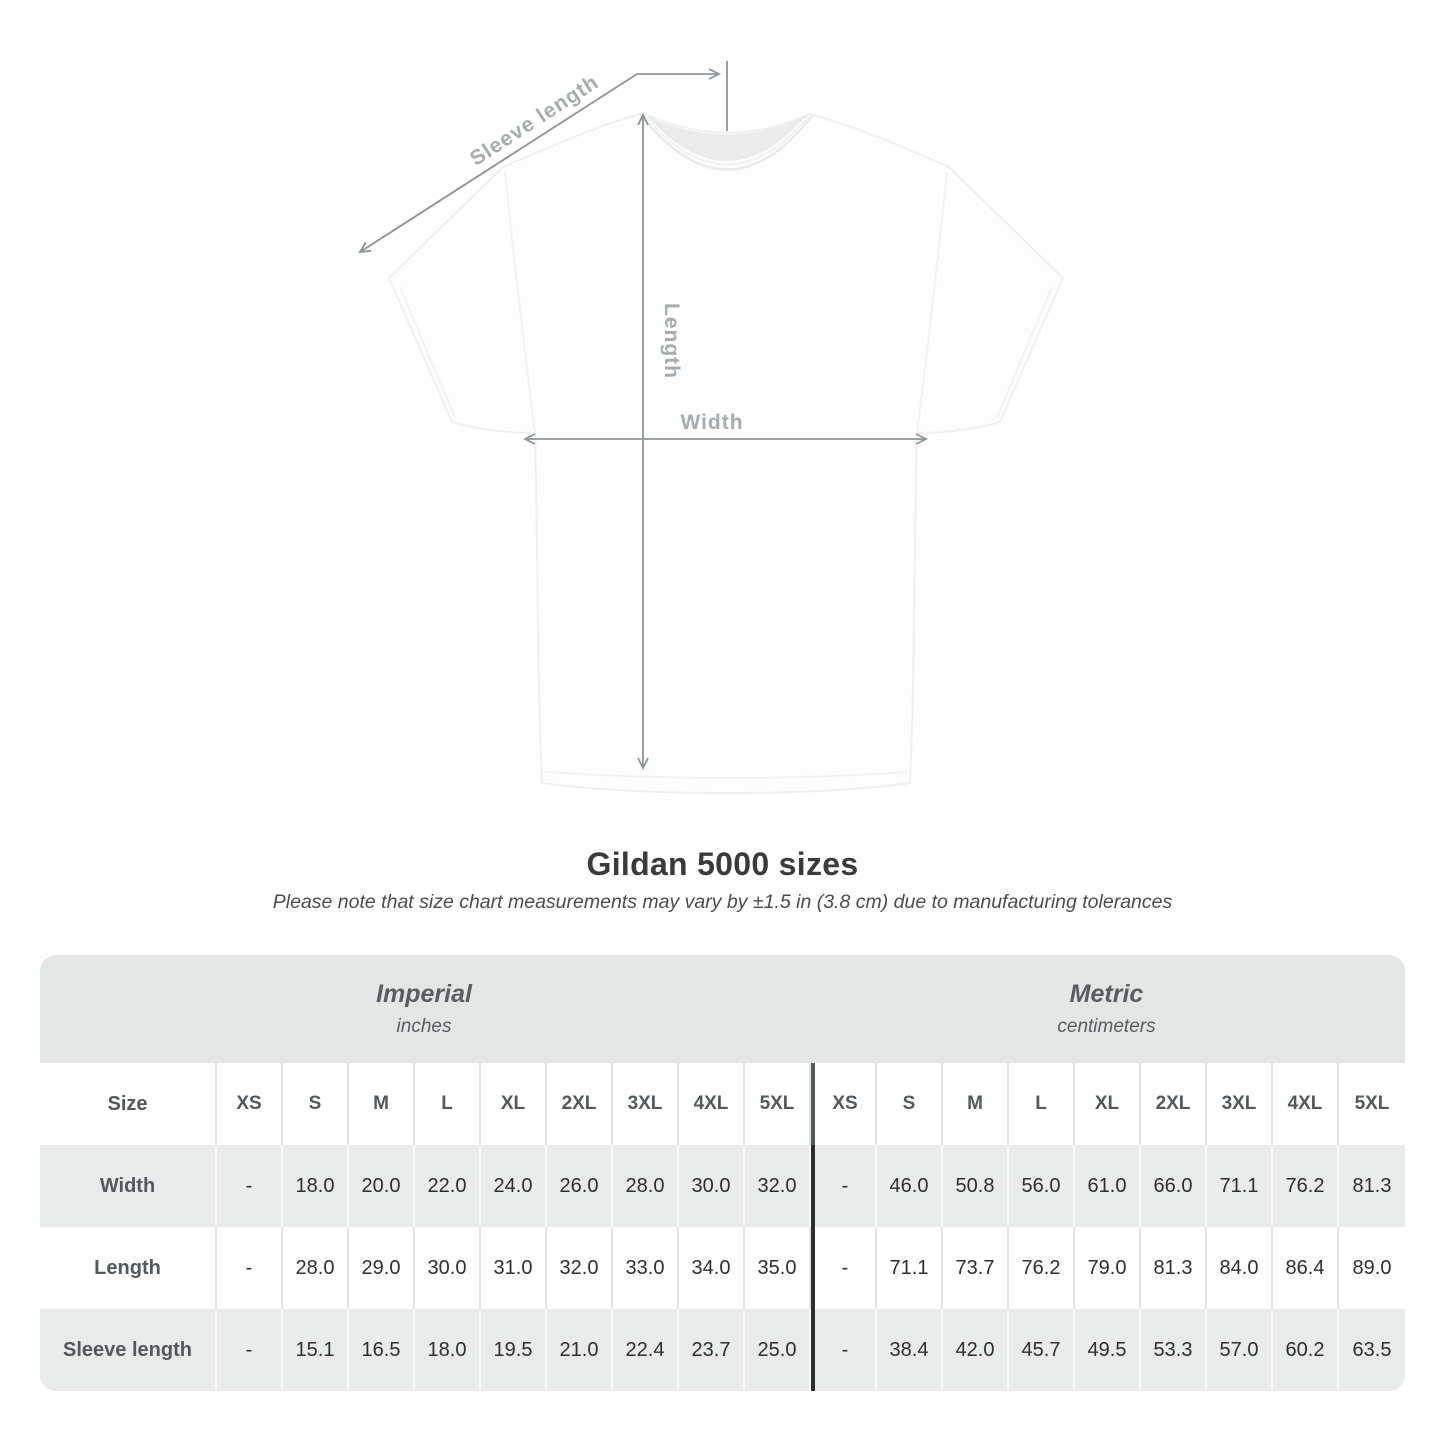 This screenshot has width=1445, height=1445. What do you see at coordinates (844, 1104) in the screenshot?
I see `size-column-header-metric: XS` at bounding box center [844, 1104].